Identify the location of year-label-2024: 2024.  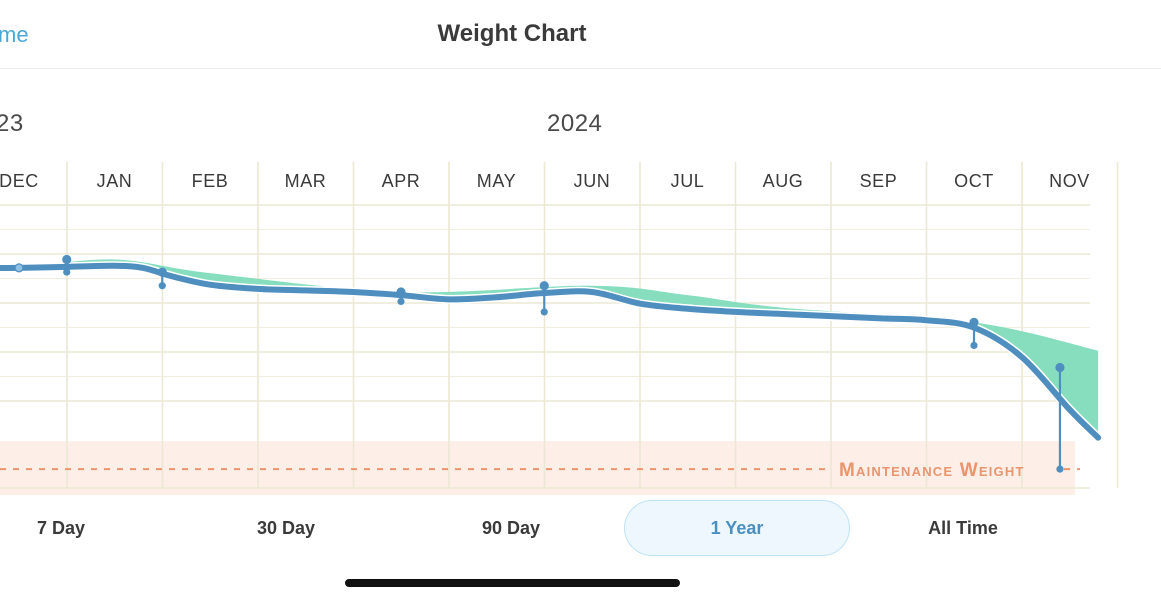
(575, 123).